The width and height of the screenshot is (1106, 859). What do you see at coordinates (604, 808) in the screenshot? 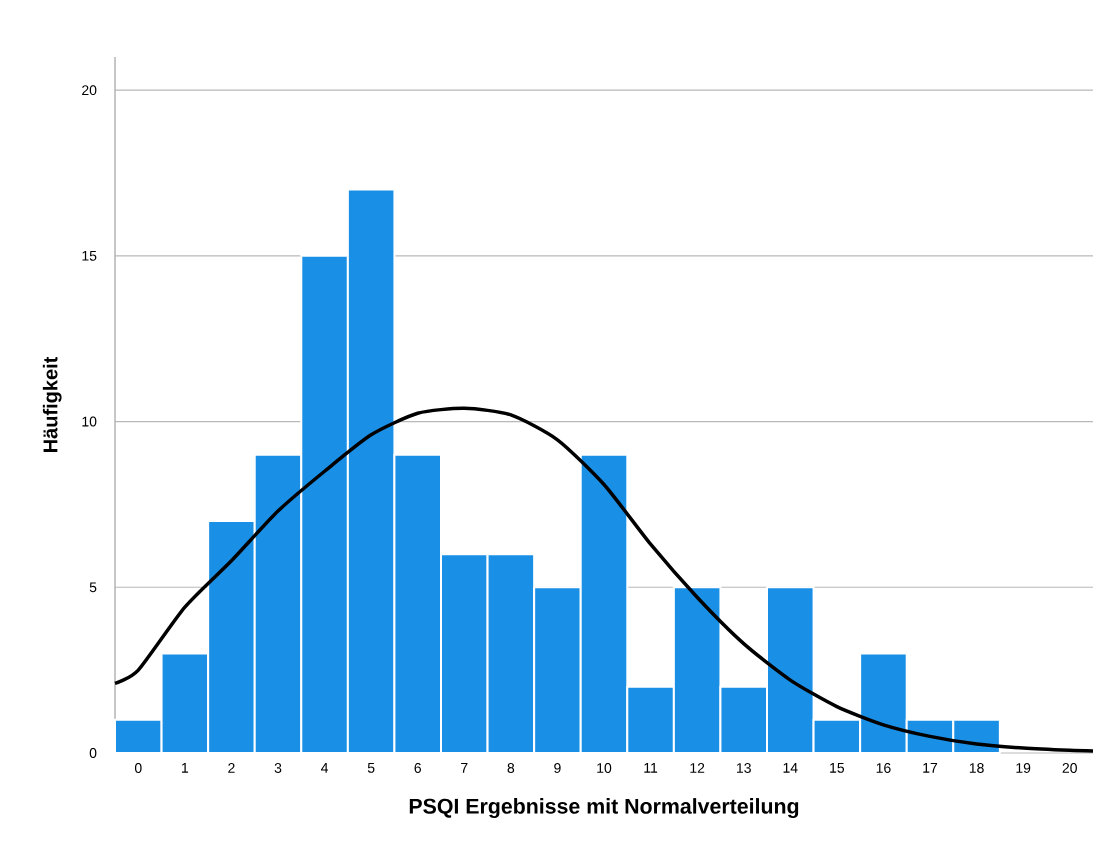
I see `x-axis-title: PSQI Ergebnisse mit Normalverteilung` at bounding box center [604, 808].